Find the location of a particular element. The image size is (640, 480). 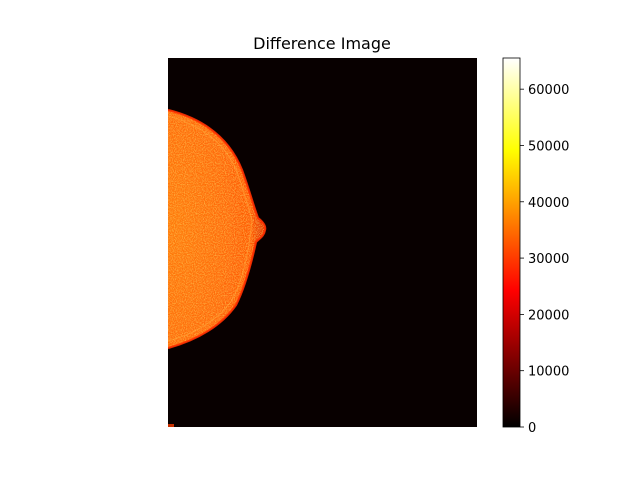

figure-title: Difference Image is located at coordinates (322, 43).